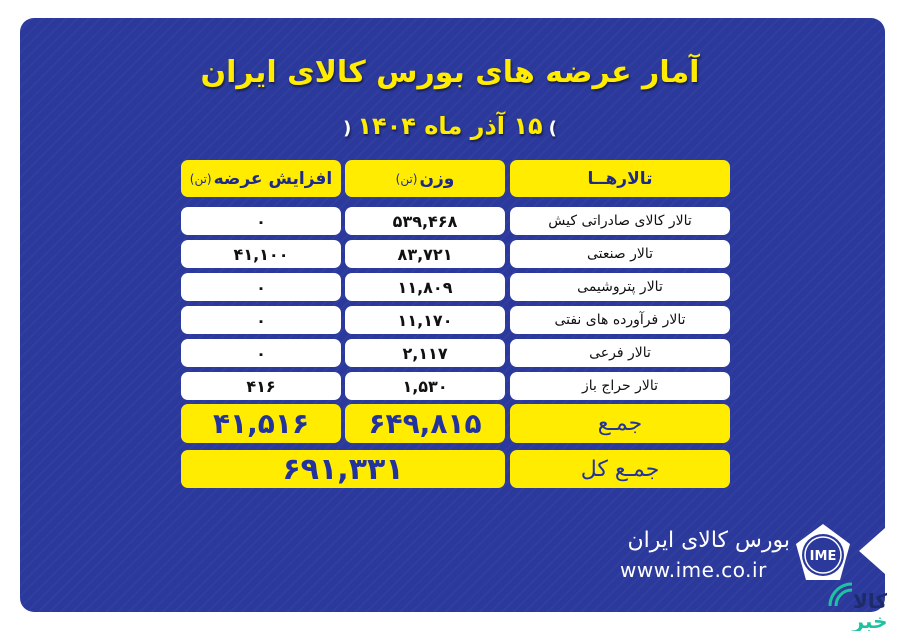  What do you see at coordinates (425, 178) in the screenshot?
I see `header-weight: وزن (تن)` at bounding box center [425, 178].